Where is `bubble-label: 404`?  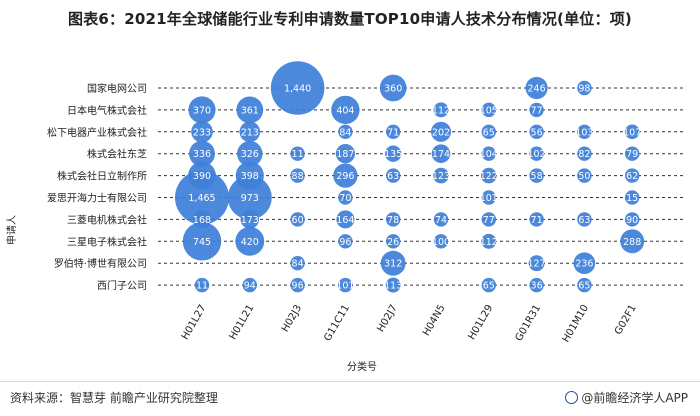
bubble-label: 404 is located at coordinates (345, 110).